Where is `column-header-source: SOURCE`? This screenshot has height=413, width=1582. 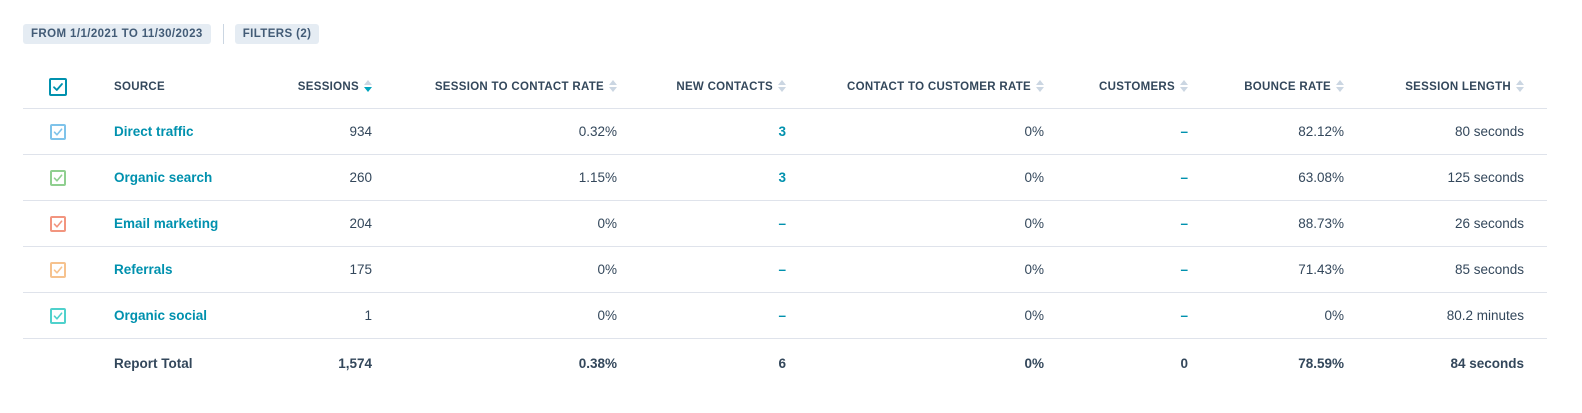
column-header-source: SOURCE is located at coordinates (173, 87).